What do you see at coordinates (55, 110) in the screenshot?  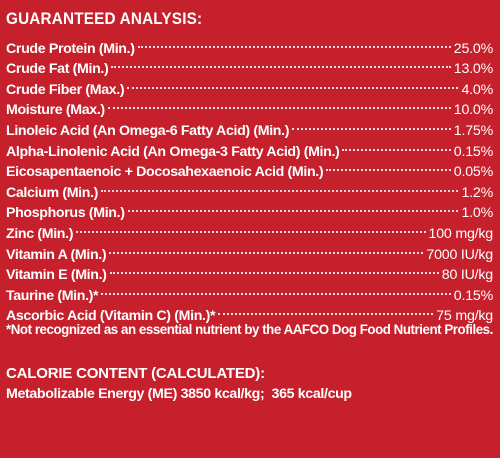 I see `nutrient-name: Moisture (Max.)` at bounding box center [55, 110].